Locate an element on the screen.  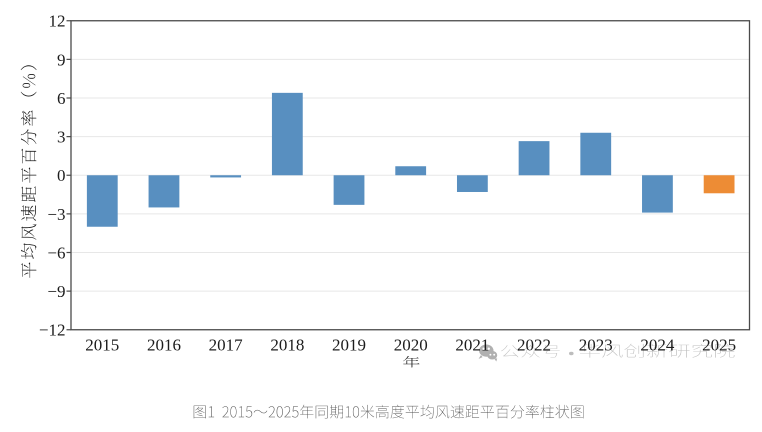
svg-text: 2017 is located at coordinates (226, 344).